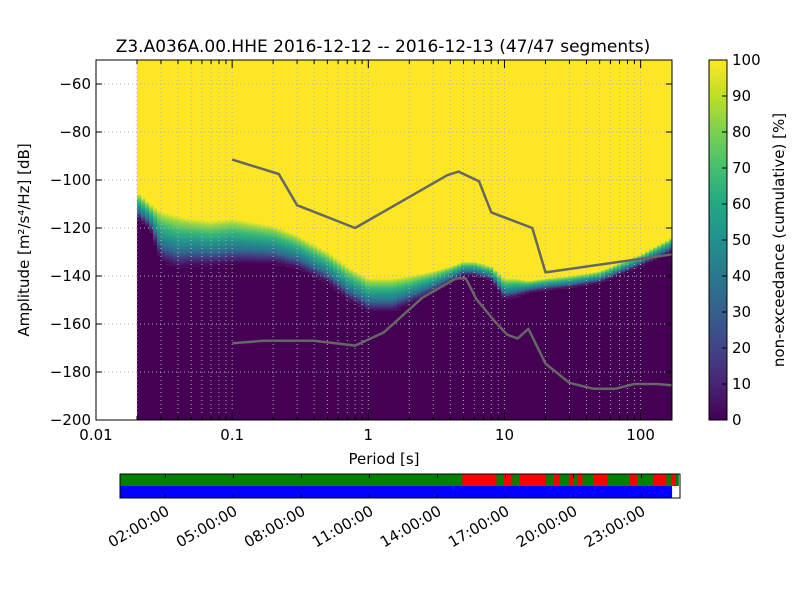  Describe the element at coordinates (640, 435) in the screenshot. I see `x-tick-label: 100` at that location.